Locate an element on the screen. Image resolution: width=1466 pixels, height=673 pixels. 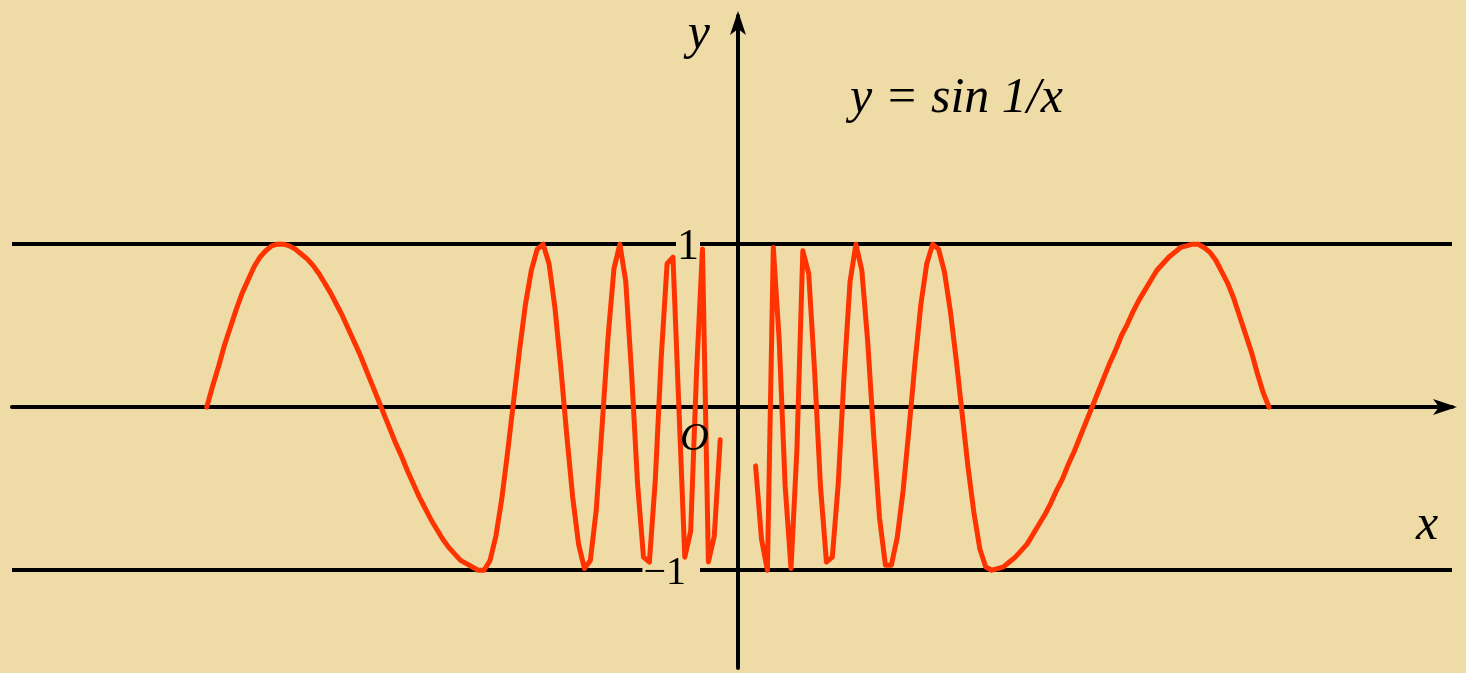
x-axis-title: x is located at coordinates (1427, 522).